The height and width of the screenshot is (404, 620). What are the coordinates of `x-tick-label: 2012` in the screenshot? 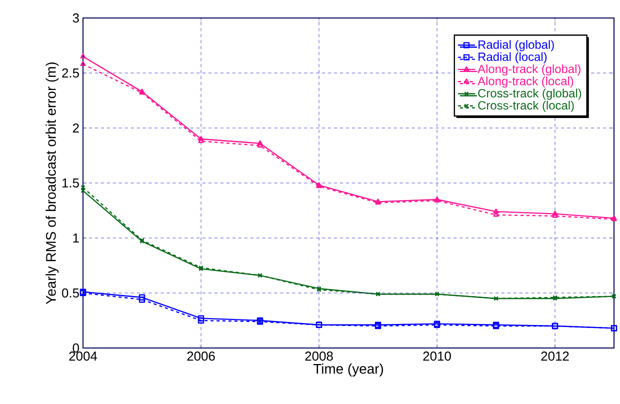 It's located at (555, 356).